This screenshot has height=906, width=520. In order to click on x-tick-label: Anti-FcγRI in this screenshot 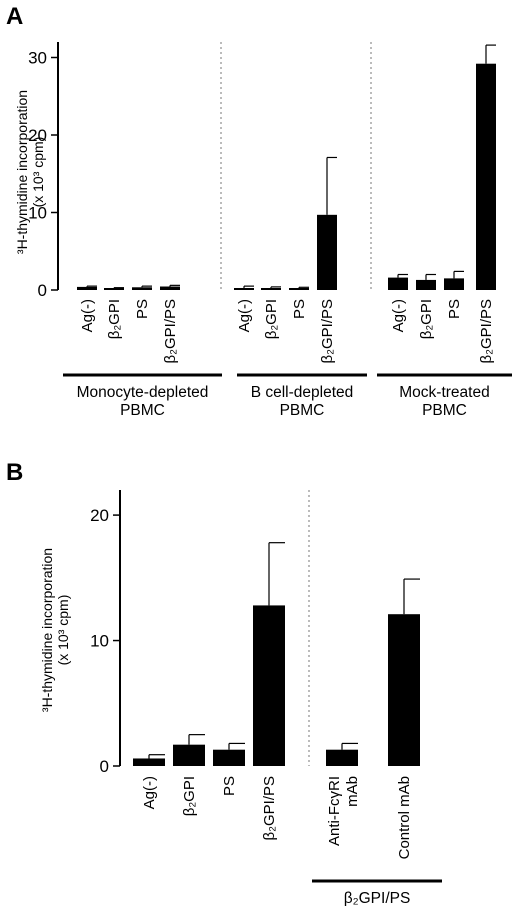, I will do `click(334, 811)`.